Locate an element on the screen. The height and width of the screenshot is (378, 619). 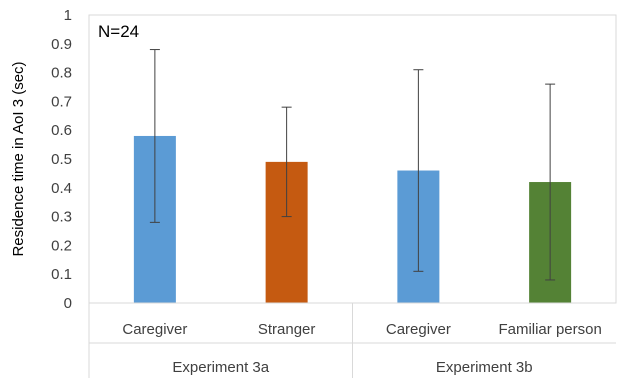
y-tick-label: 0 is located at coordinates (68, 303).